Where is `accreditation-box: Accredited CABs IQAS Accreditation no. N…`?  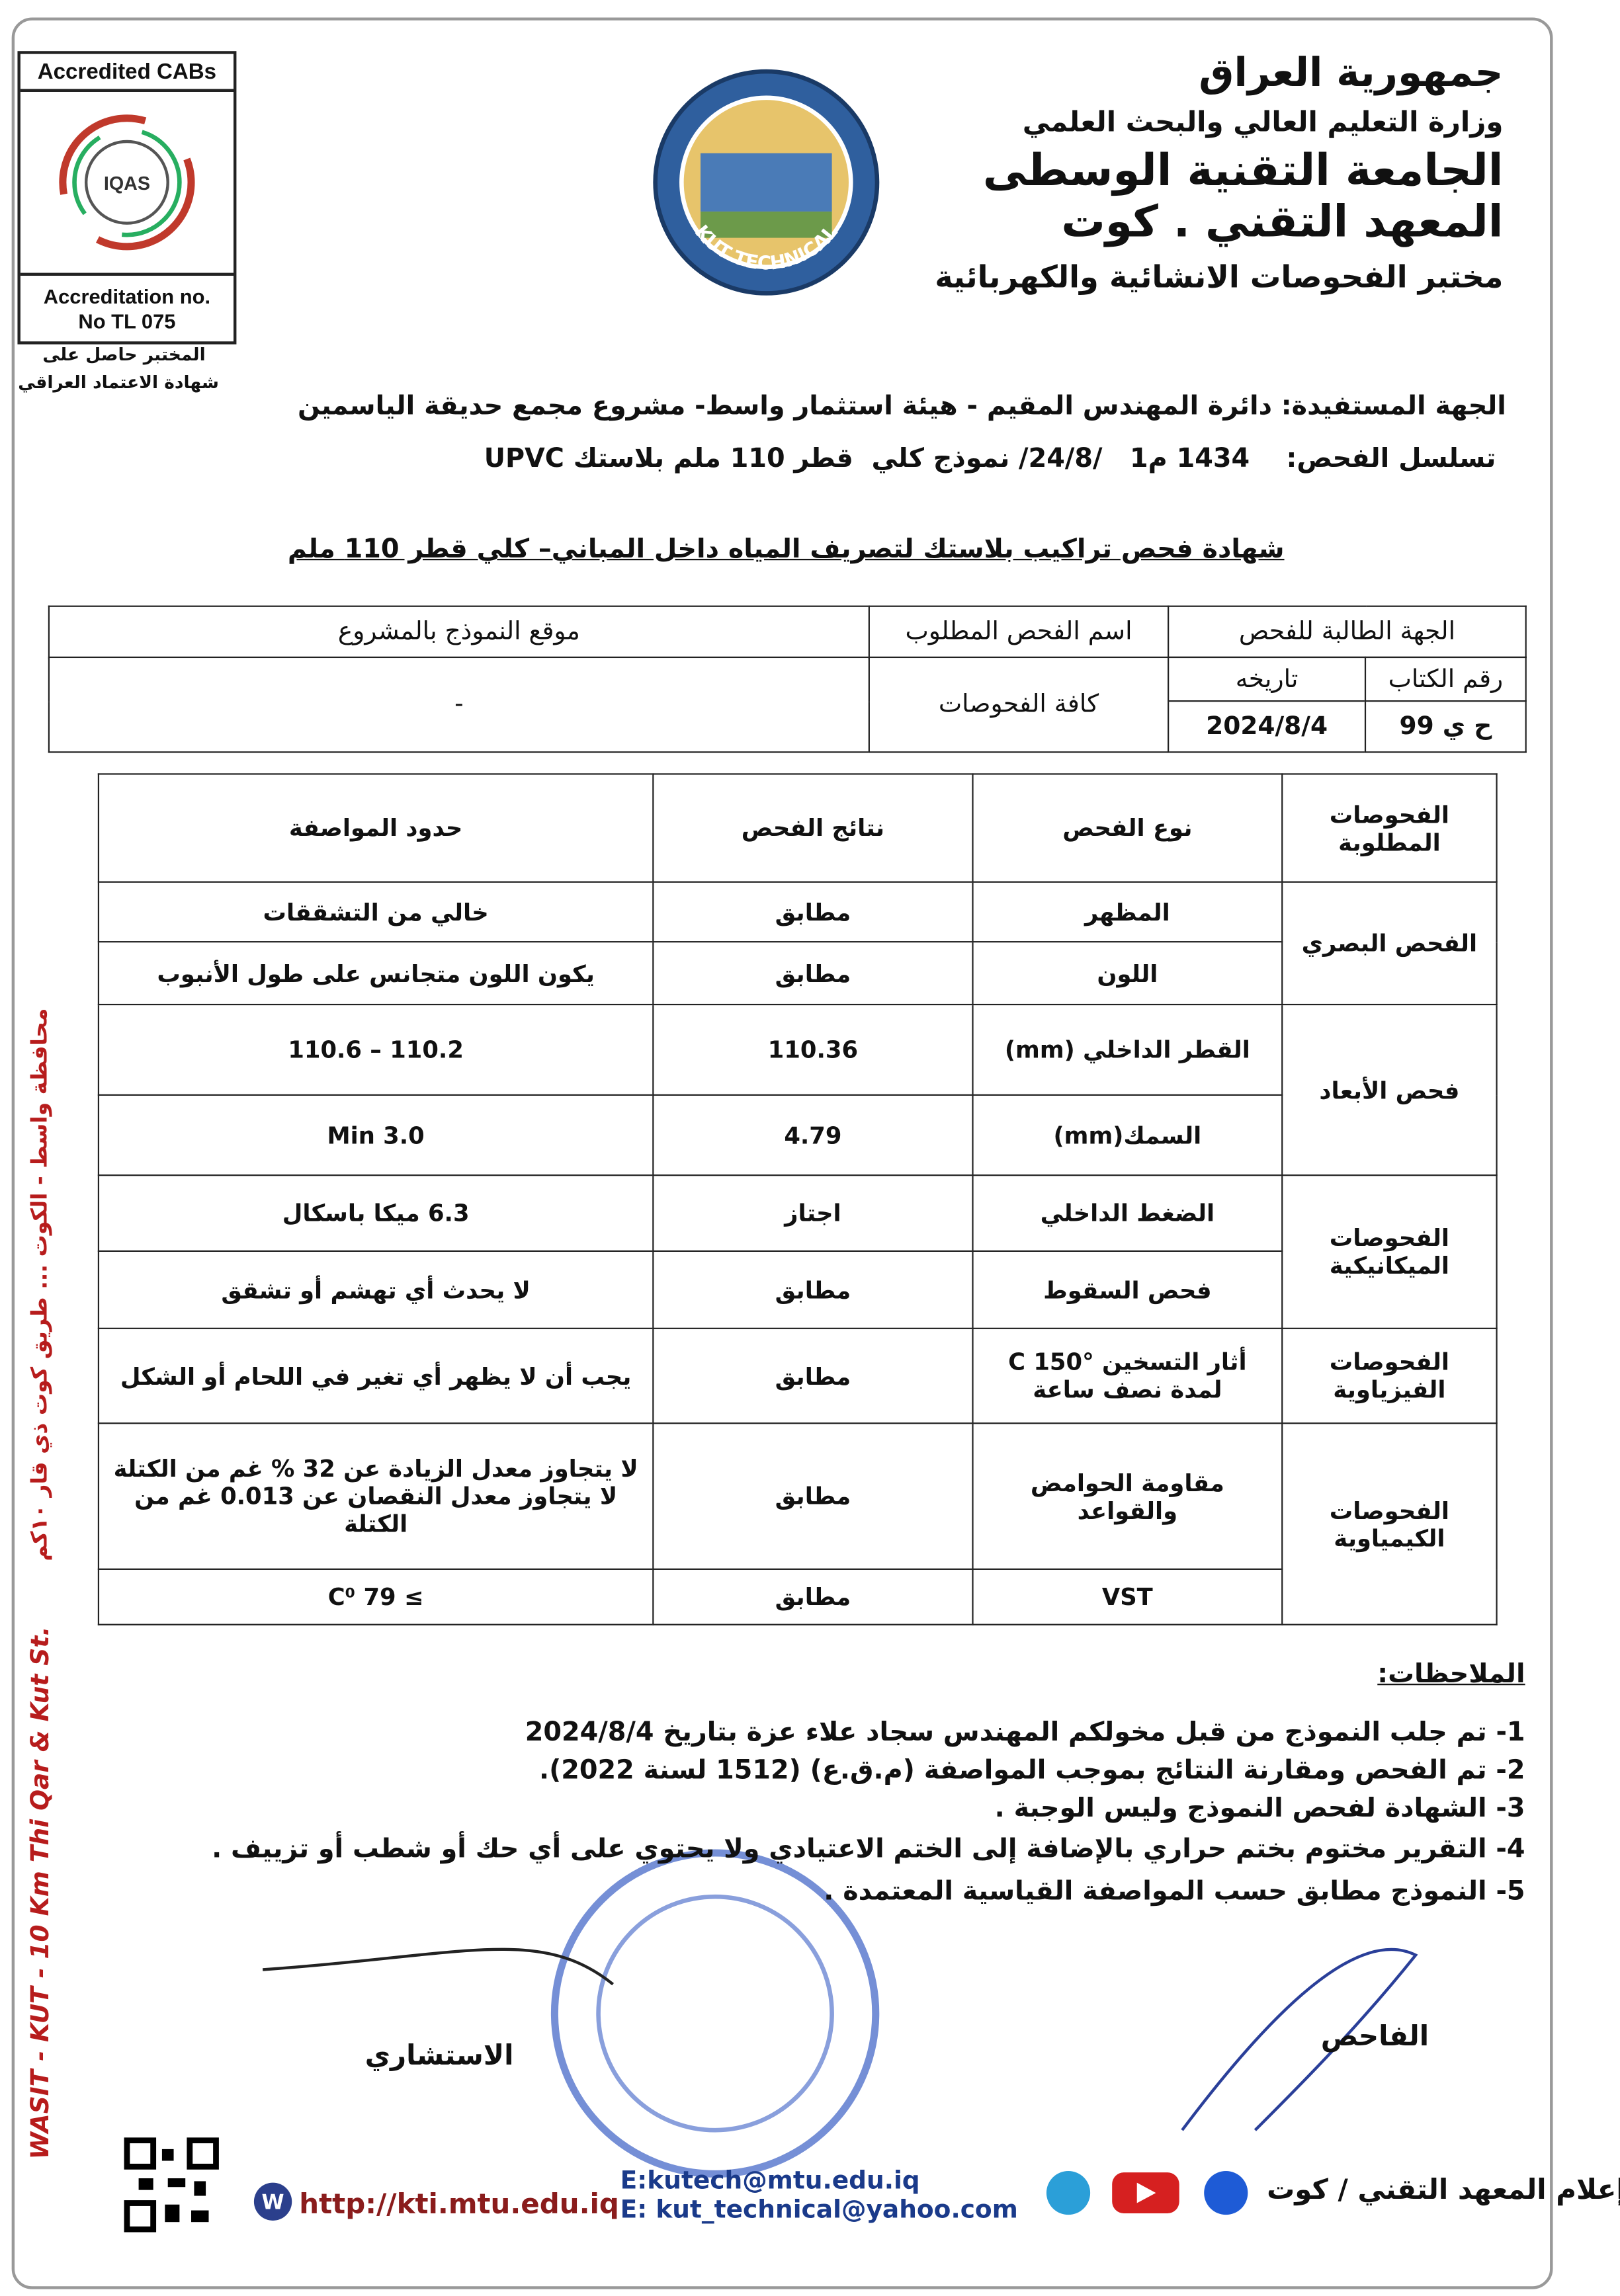 accreditation-box: Accredited CABs IQAS Accreditation no. N… is located at coordinates (127, 198).